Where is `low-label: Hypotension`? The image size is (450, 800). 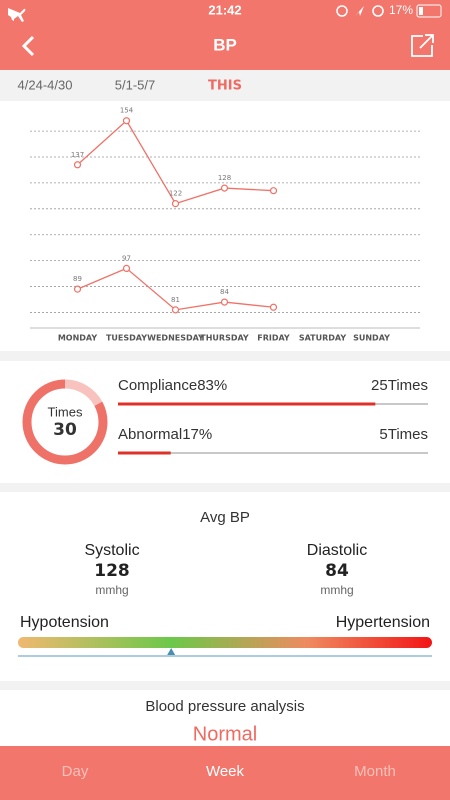
low-label: Hypotension is located at coordinates (64, 622).